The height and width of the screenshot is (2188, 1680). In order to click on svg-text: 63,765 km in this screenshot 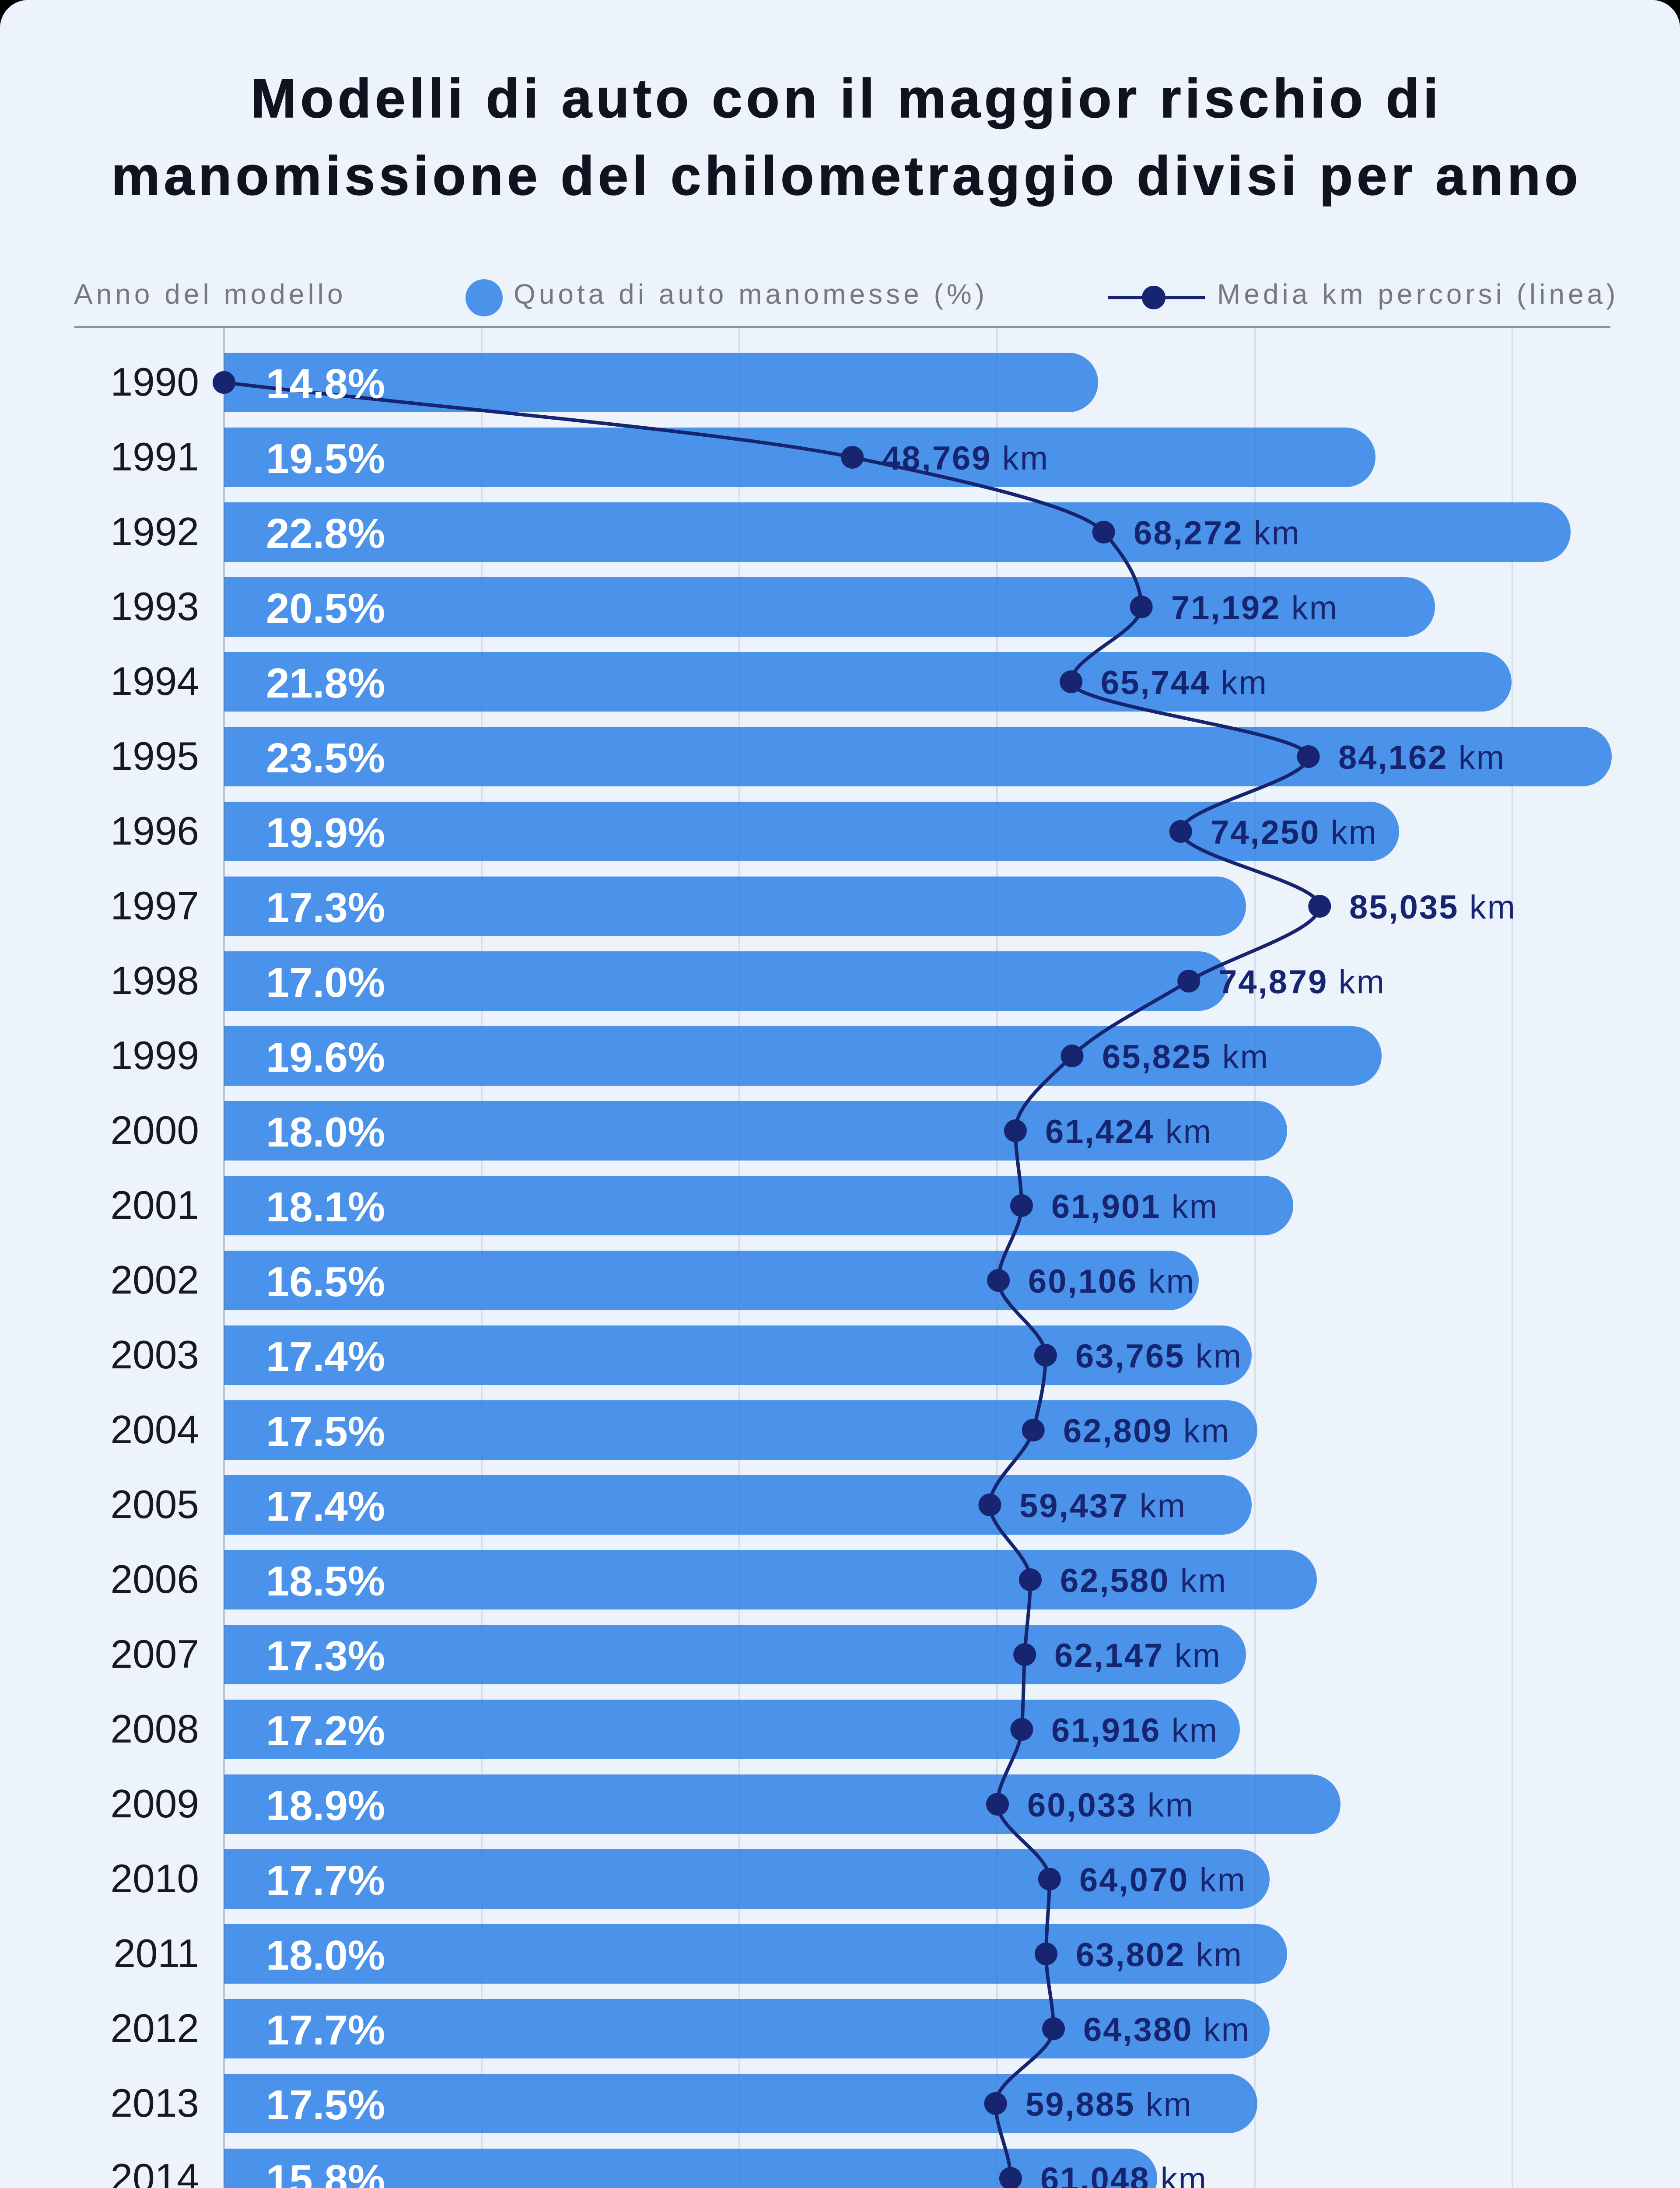, I will do `click(1158, 1356)`.